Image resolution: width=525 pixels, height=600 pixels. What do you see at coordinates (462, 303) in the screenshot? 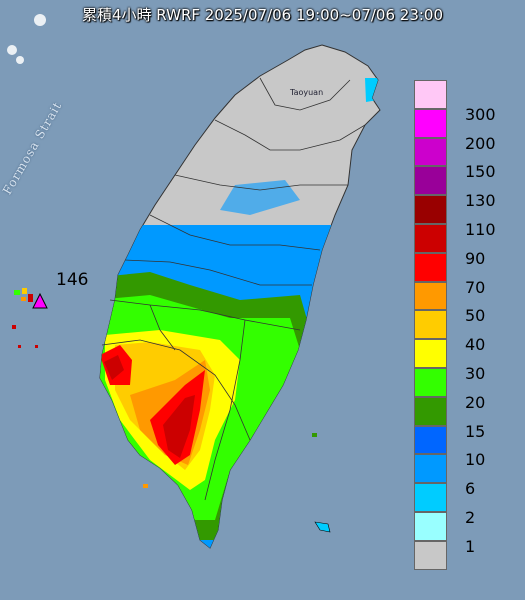
I see `legend-row: 50` at bounding box center [462, 303].